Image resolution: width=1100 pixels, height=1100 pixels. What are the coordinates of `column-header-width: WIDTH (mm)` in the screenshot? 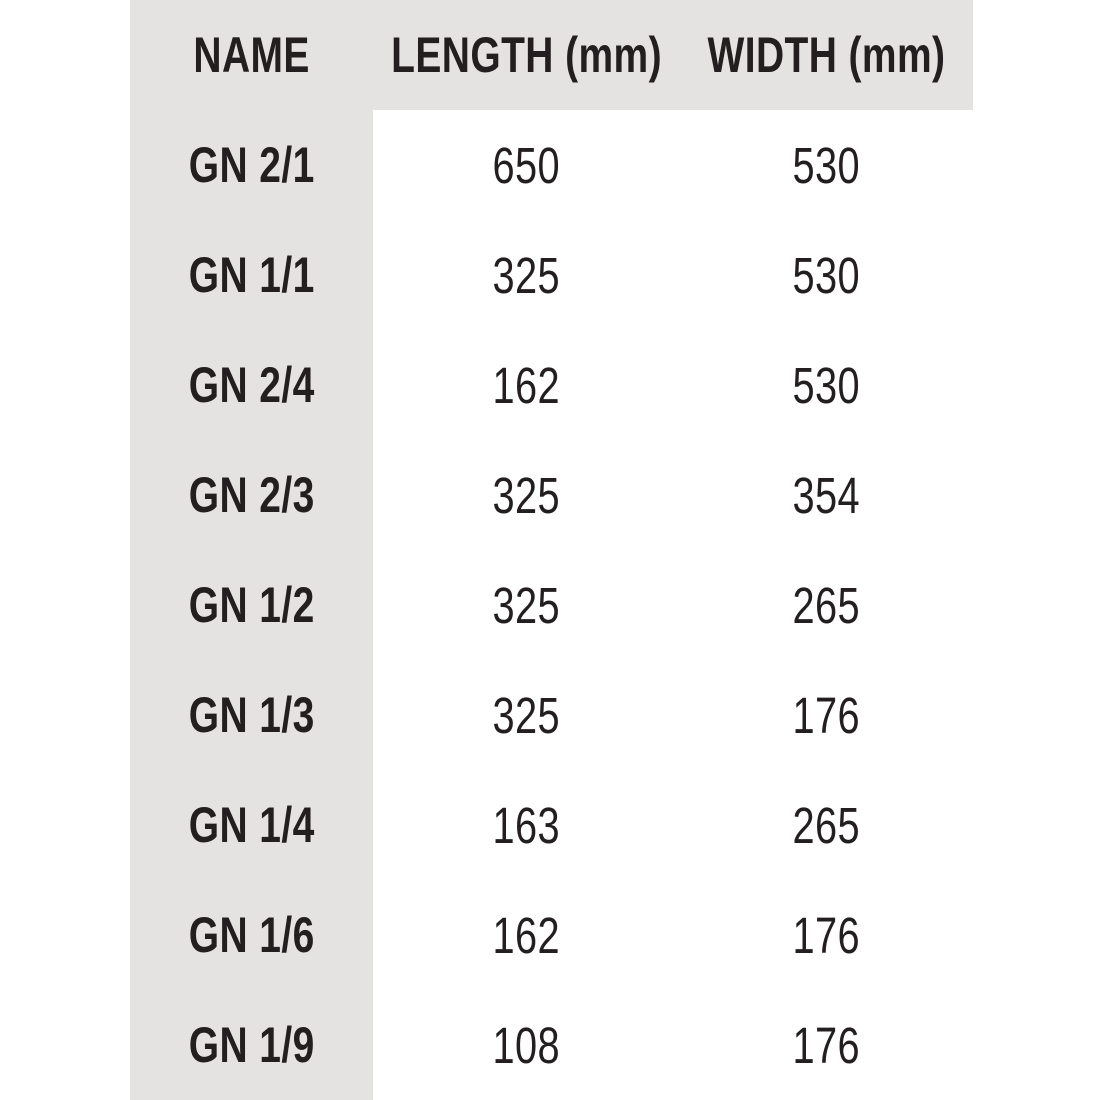 It's located at (826, 55).